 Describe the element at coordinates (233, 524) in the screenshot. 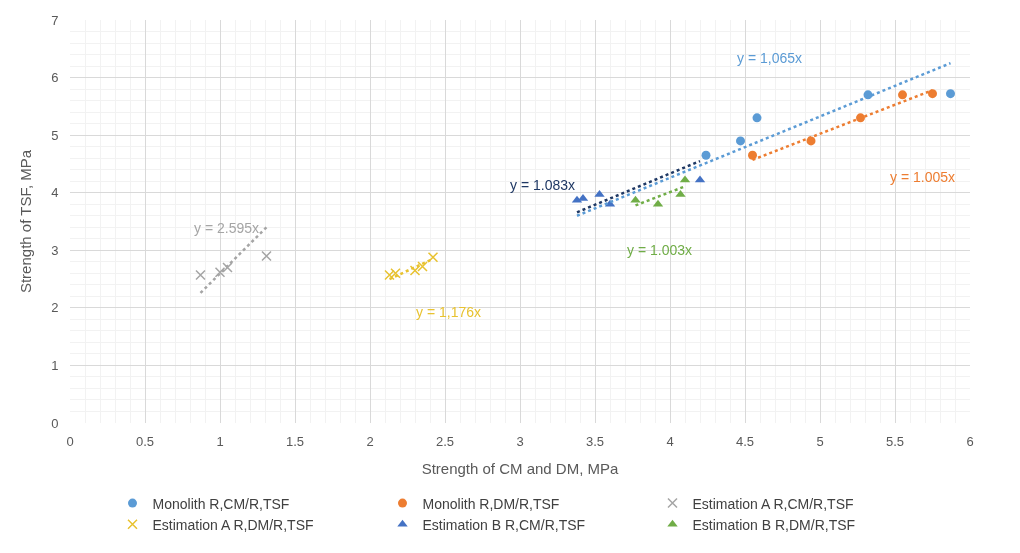

I see `legend-label: Estimation A R,DM/R,TSF` at that location.